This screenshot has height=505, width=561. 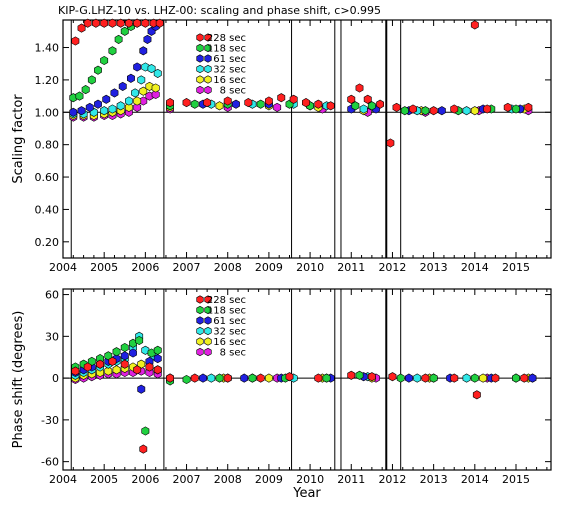 What do you see at coordinates (434, 479) in the screenshot?
I see `x-tick-label: 2013` at bounding box center [434, 479].